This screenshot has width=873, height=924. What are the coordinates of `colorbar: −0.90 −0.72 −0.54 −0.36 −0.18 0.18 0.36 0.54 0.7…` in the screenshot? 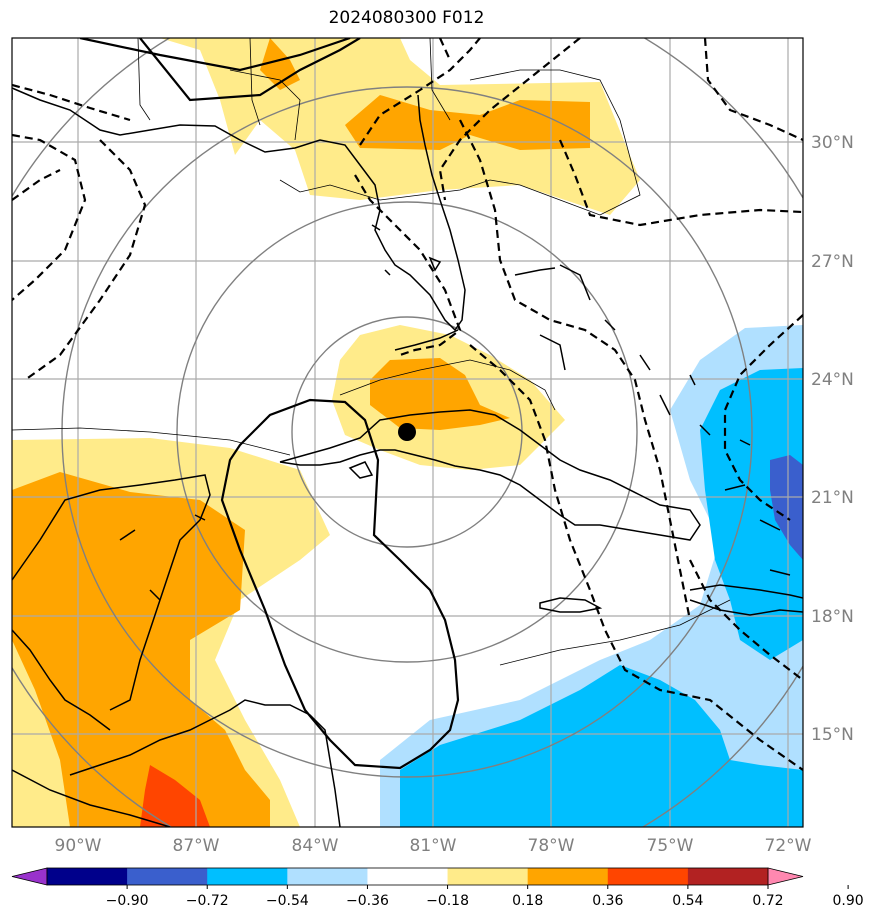 It's located at (437, 888).